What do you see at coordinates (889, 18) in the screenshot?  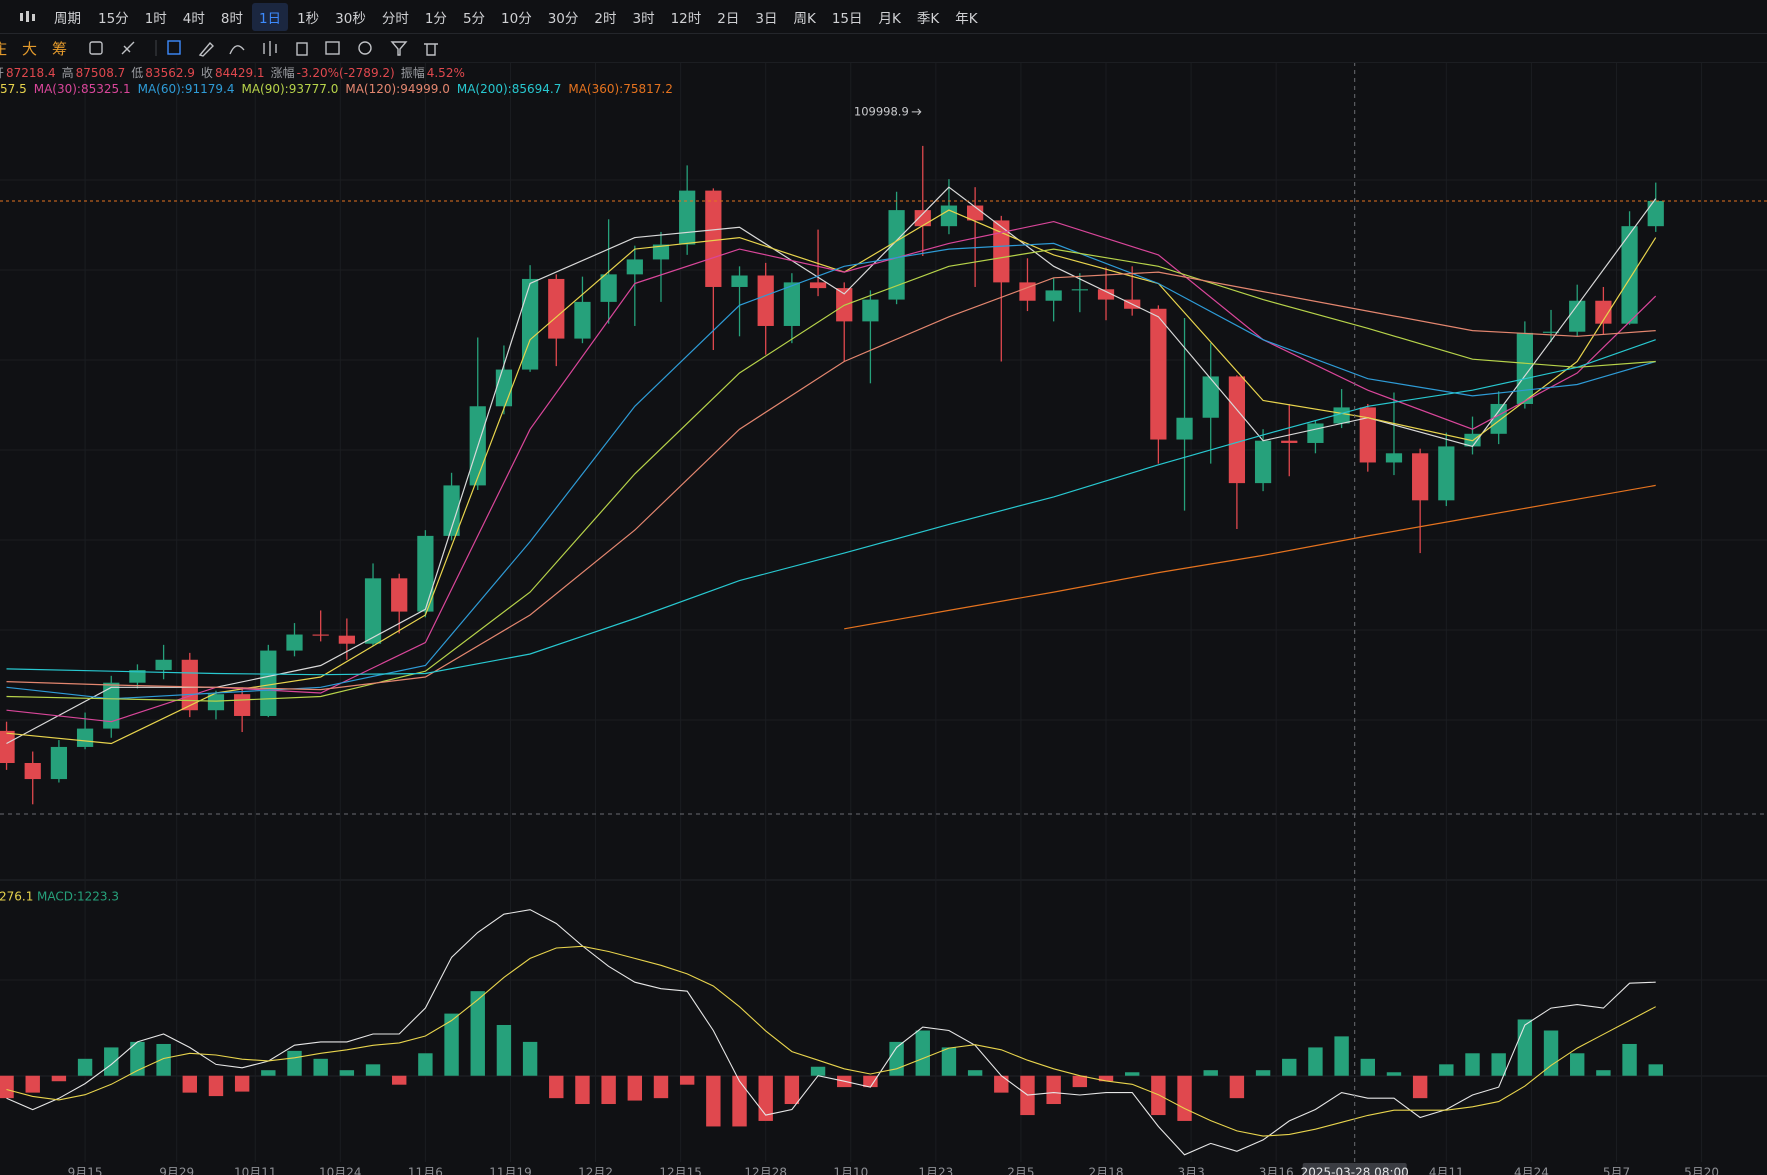 I see `interval-button: 月K` at bounding box center [889, 18].